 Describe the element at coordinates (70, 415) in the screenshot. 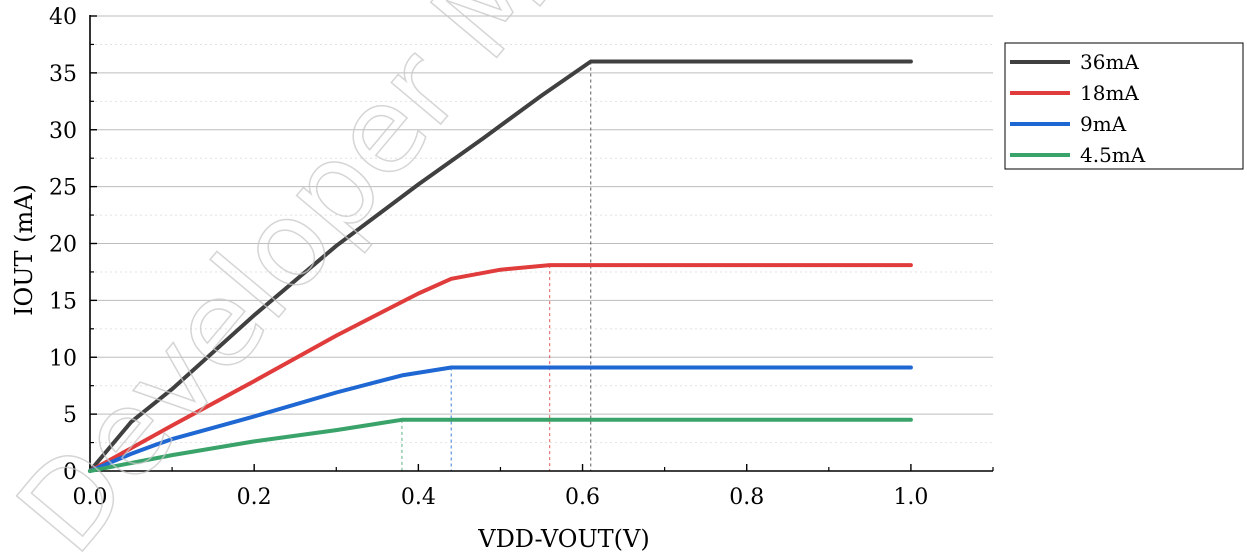

I see `y-tick-label: 5` at that location.